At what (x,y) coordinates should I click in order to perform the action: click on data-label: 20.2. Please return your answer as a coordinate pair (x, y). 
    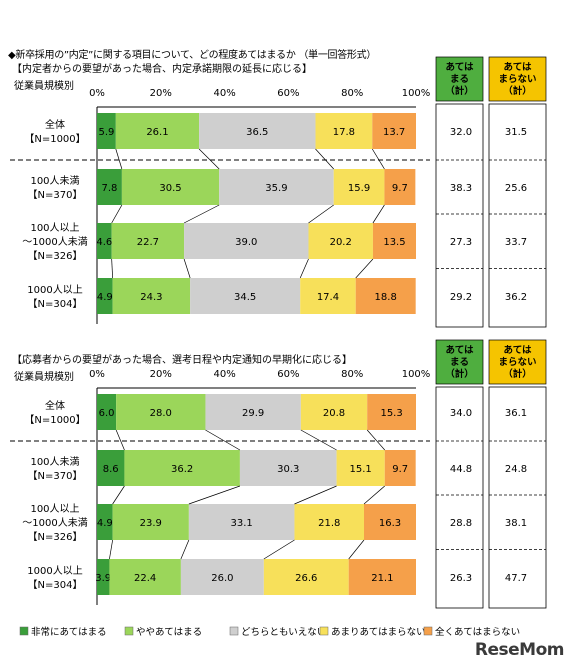
    Looking at the image, I should click on (341, 242).